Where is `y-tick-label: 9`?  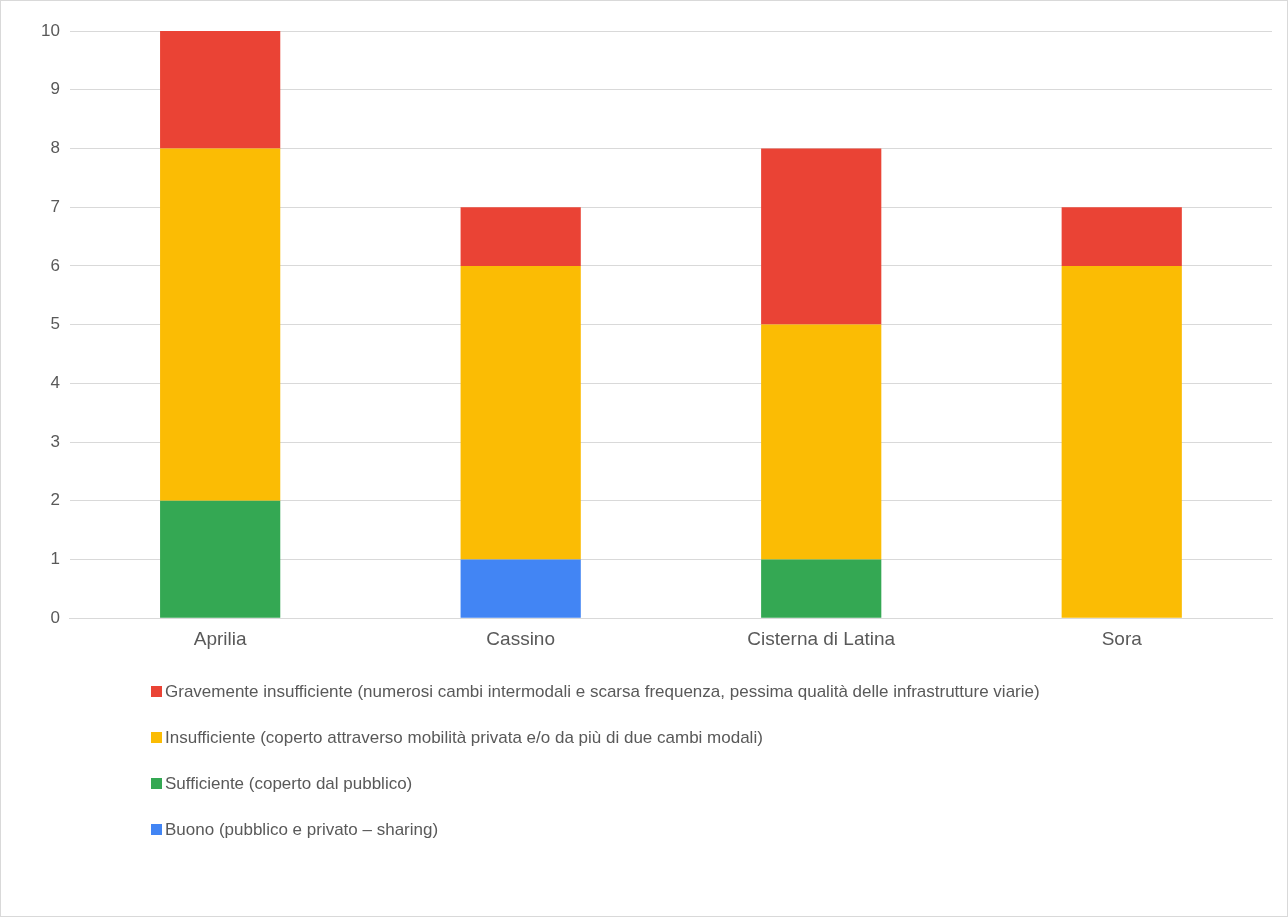
y-tick-label: 9 is located at coordinates (55, 89).